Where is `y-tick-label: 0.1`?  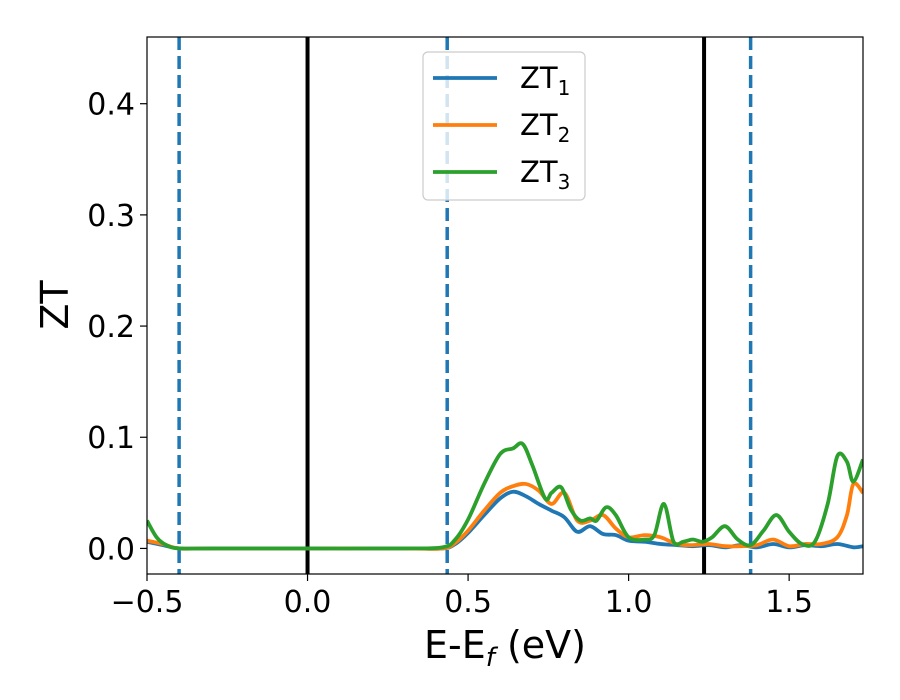 y-tick-label: 0.1 is located at coordinates (111, 438).